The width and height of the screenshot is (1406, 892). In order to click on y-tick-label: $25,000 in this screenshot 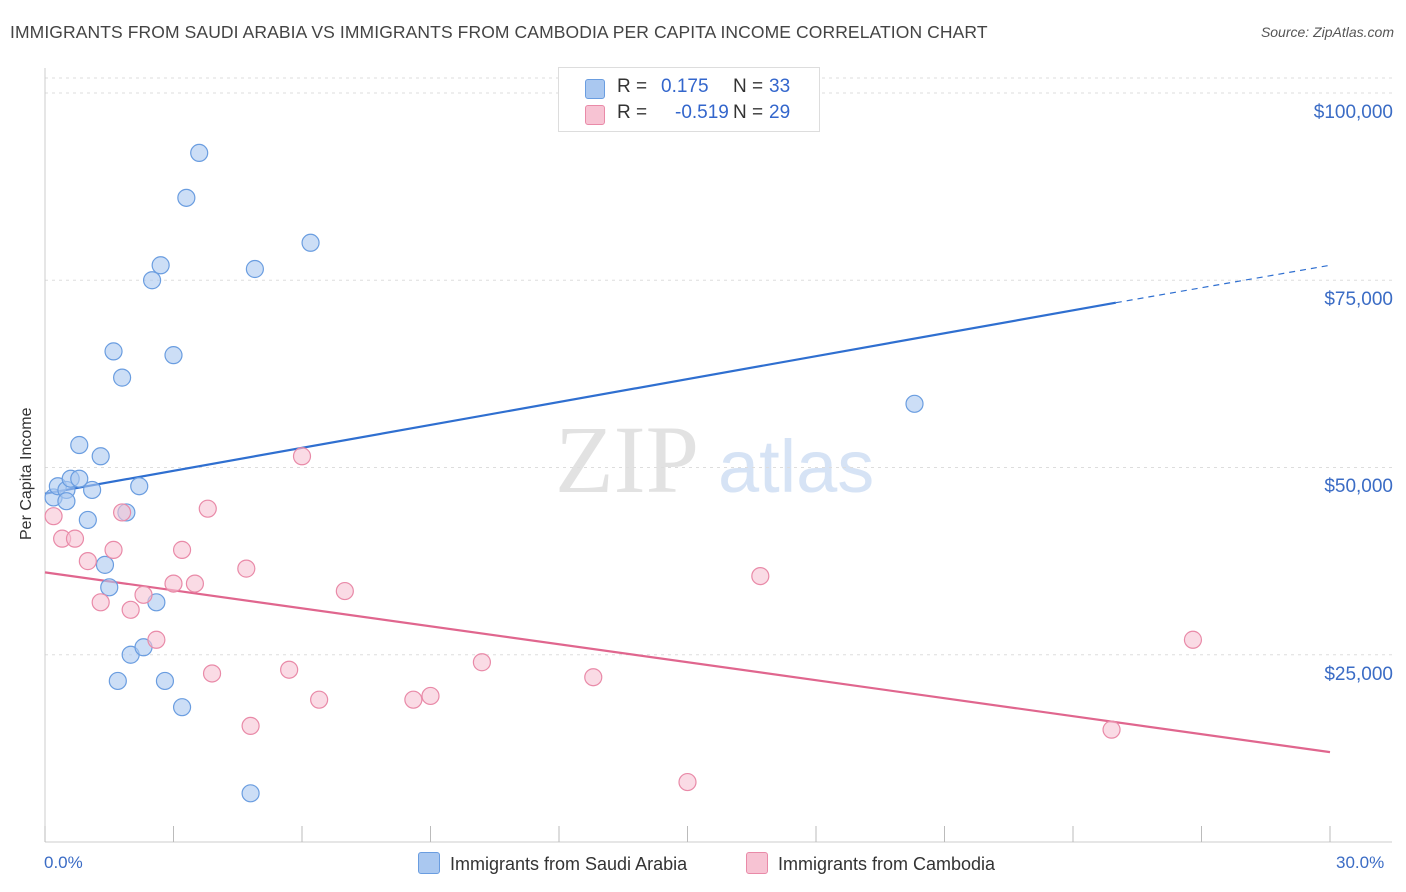, I will do `click(1358, 674)`.